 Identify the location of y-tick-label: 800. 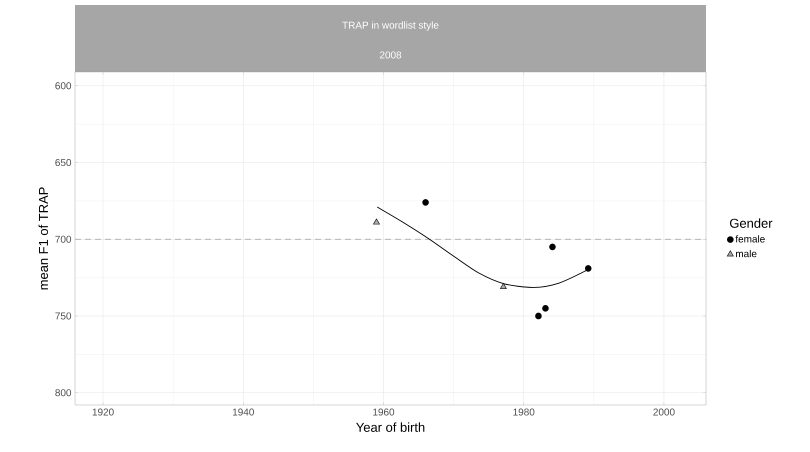
(63, 392).